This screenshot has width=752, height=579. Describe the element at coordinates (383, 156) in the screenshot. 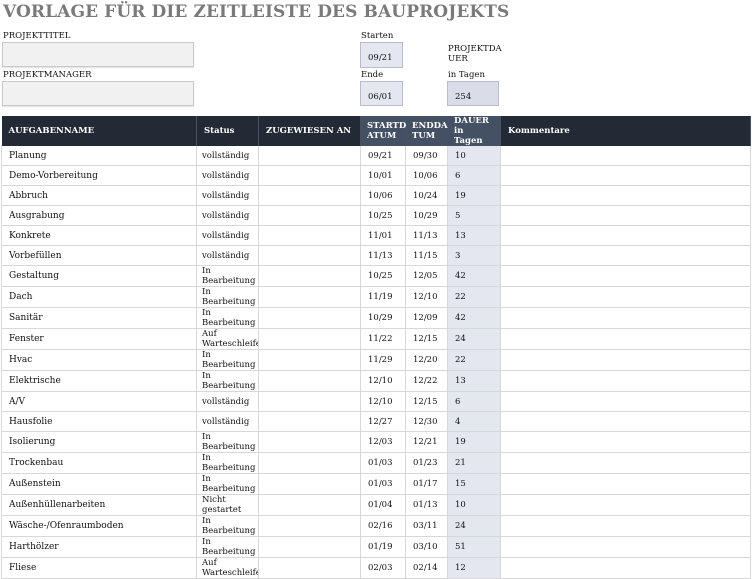

I see `start-date-cell: 09/21` at that location.